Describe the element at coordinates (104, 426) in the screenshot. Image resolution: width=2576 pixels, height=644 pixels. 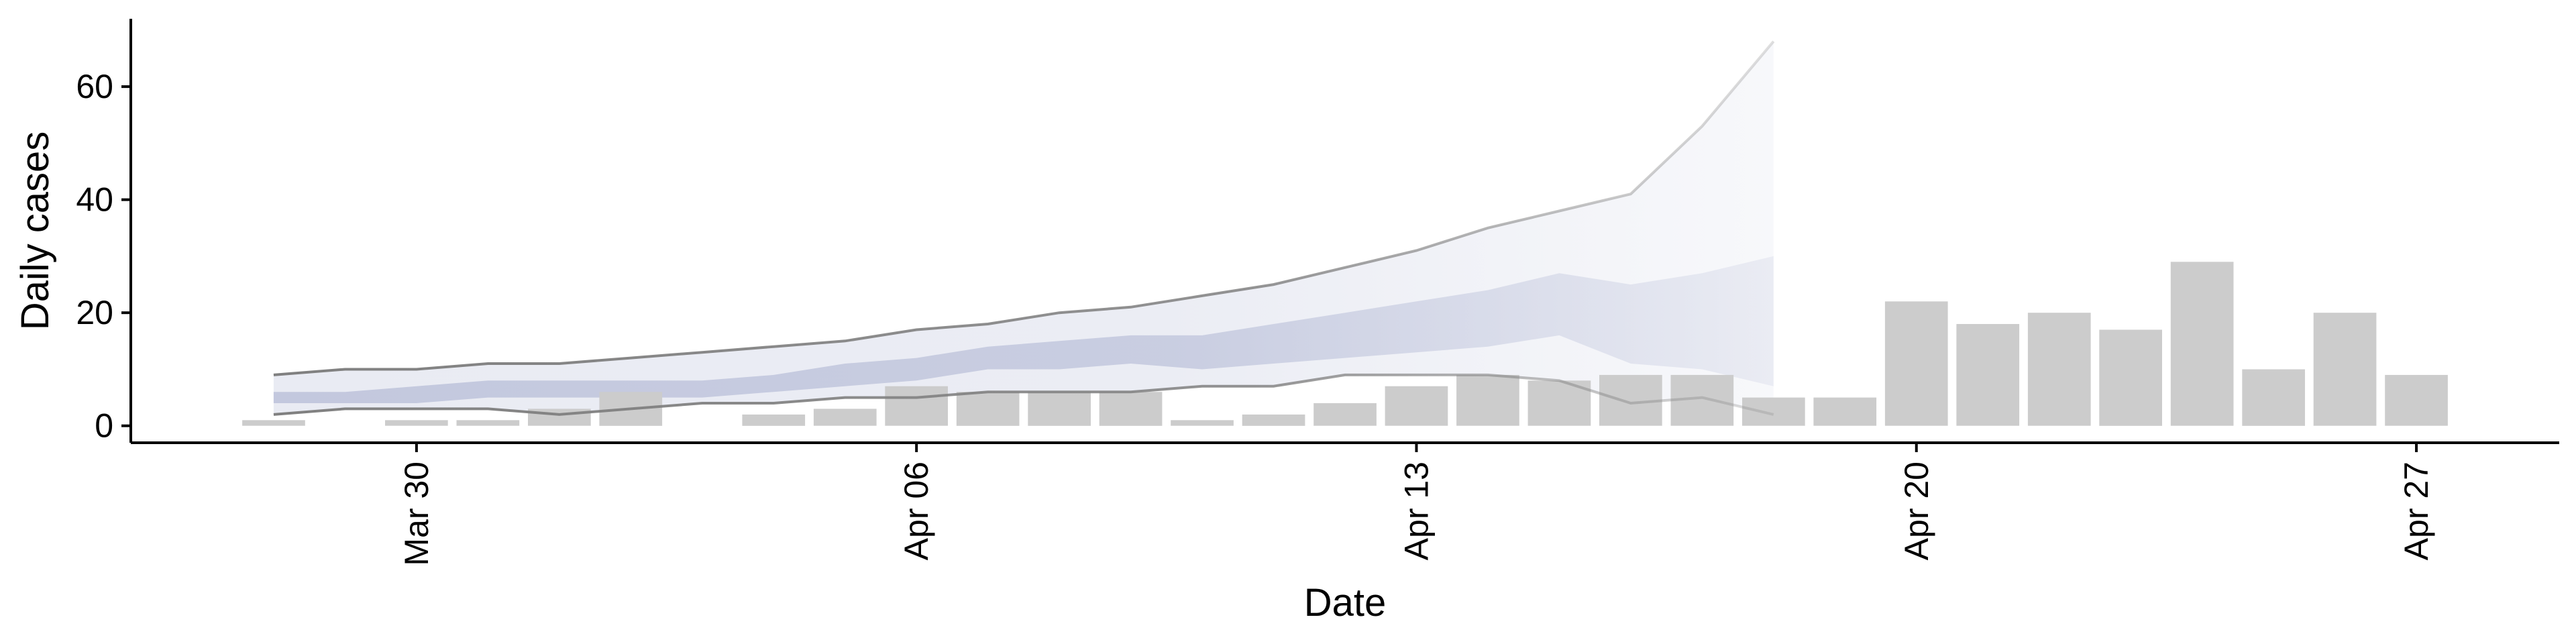
I see `y-tick-label-0: 0` at that location.